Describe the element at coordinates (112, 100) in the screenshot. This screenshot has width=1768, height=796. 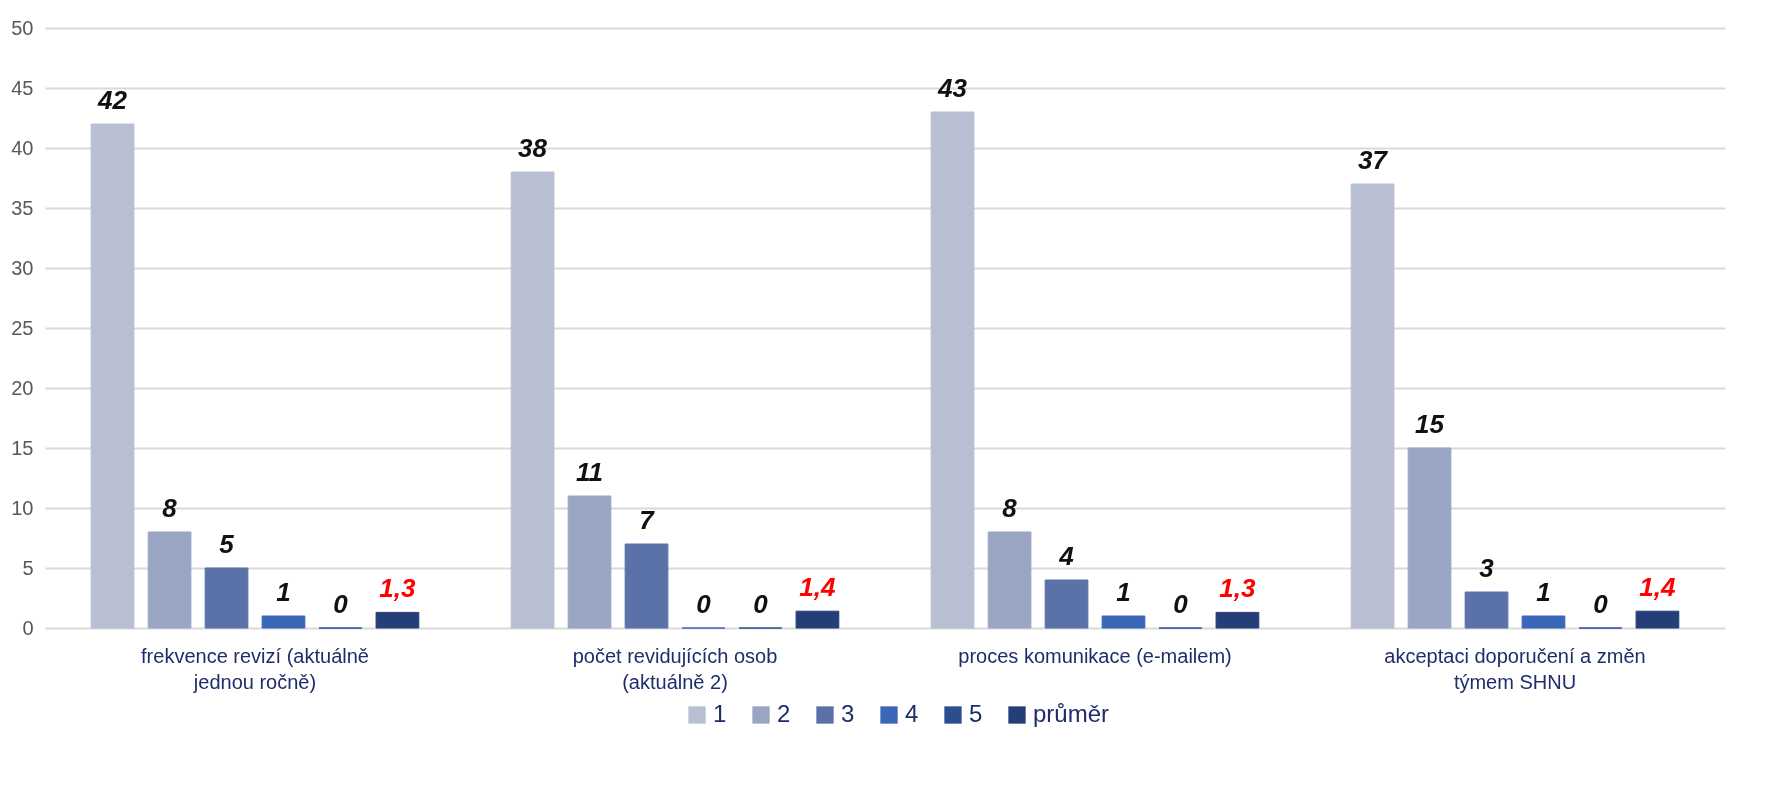
I see `data-label: 42` at that location.